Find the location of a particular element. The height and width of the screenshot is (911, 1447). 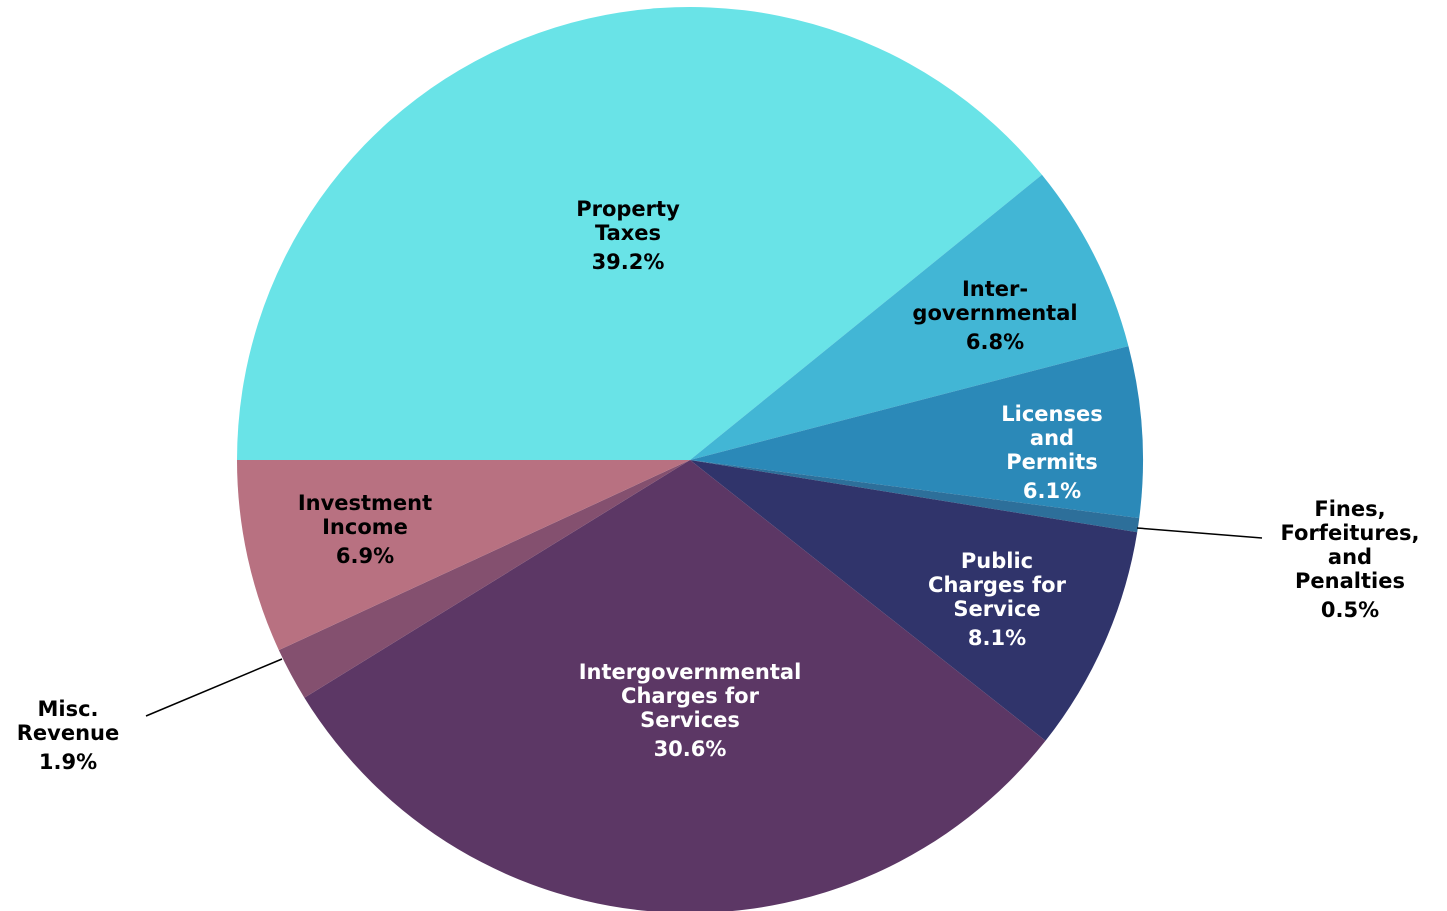

slice-label-line: Misc. is located at coordinates (67, 709).